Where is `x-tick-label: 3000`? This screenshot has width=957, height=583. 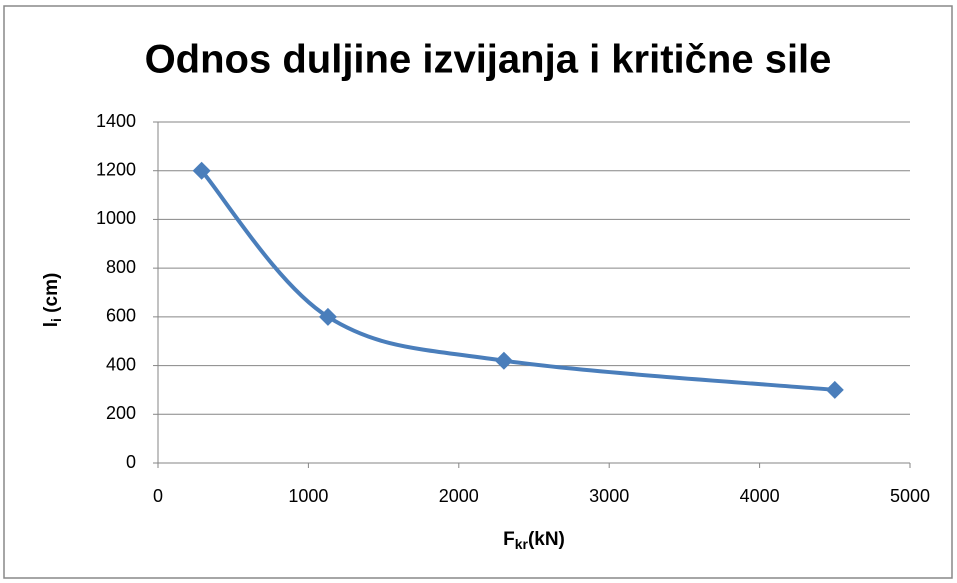 x-tick-label: 3000 is located at coordinates (609, 496).